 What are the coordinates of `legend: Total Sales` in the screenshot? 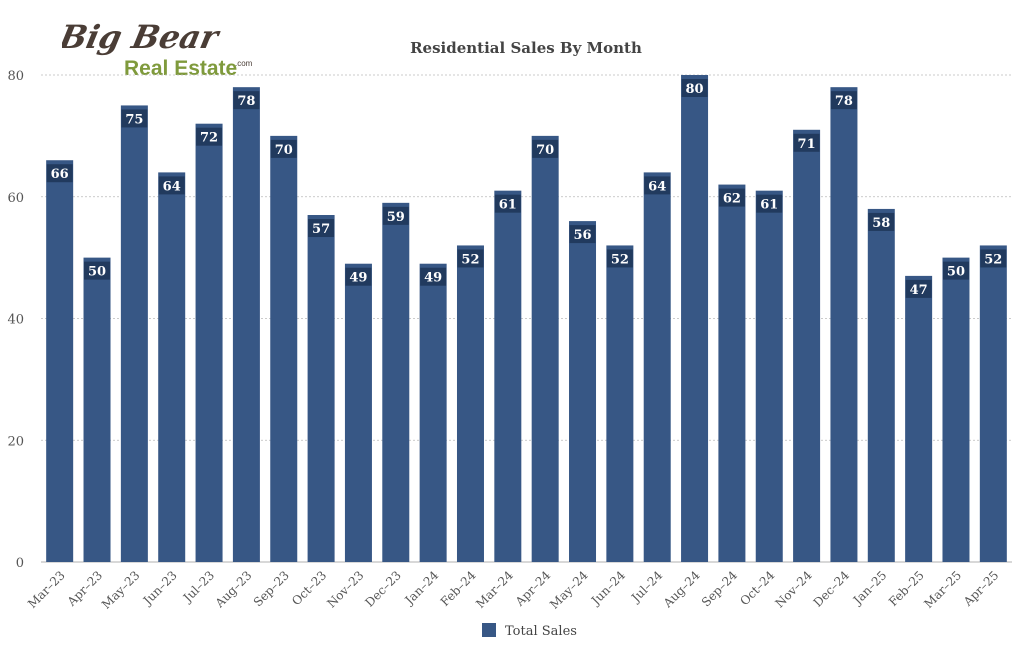 It's located at (529, 631).